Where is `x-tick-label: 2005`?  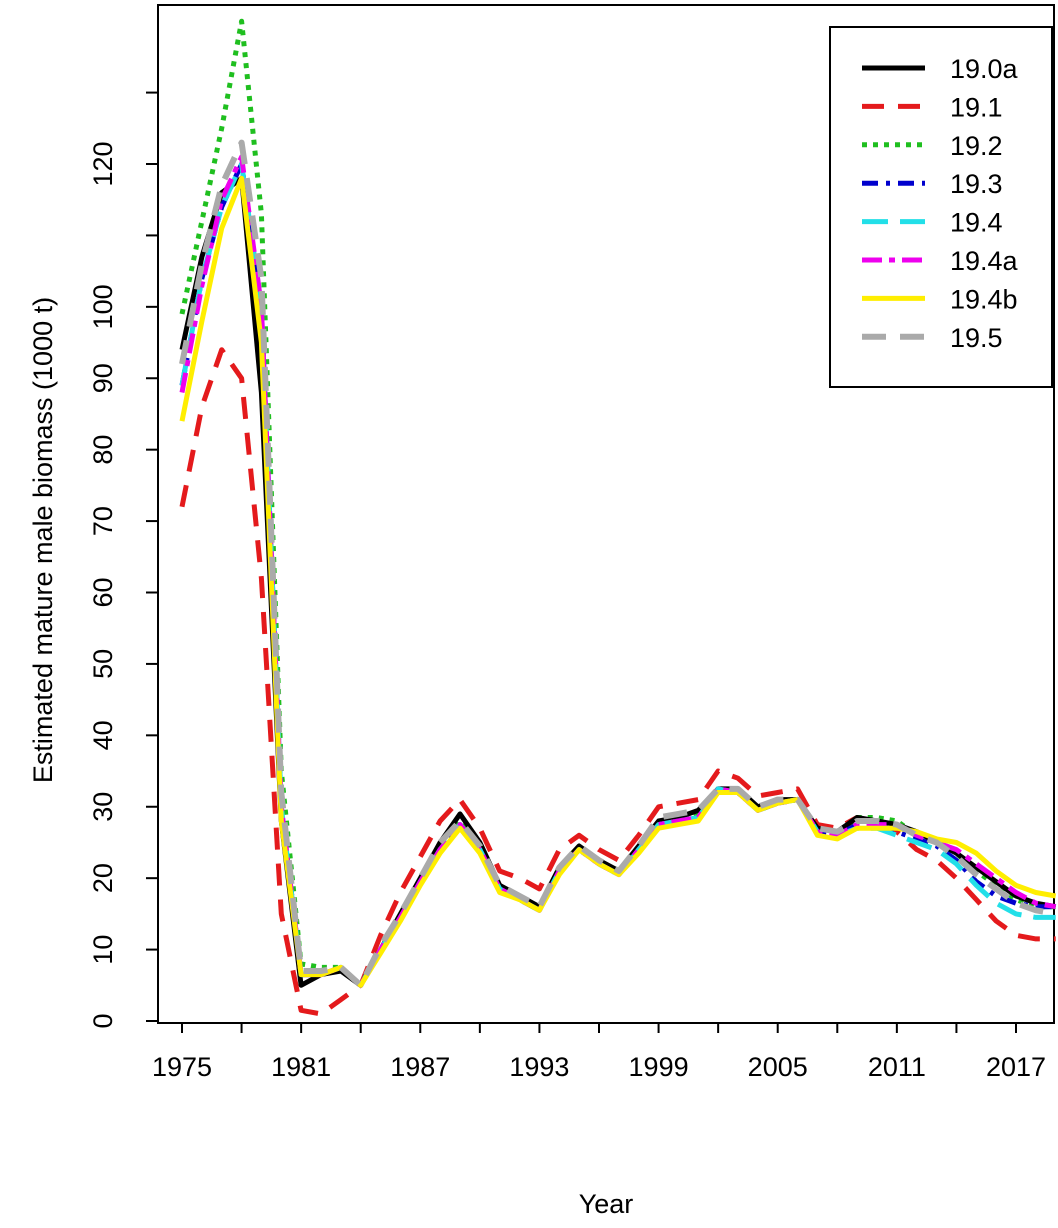
x-tick-label: 2005 is located at coordinates (778, 1067).